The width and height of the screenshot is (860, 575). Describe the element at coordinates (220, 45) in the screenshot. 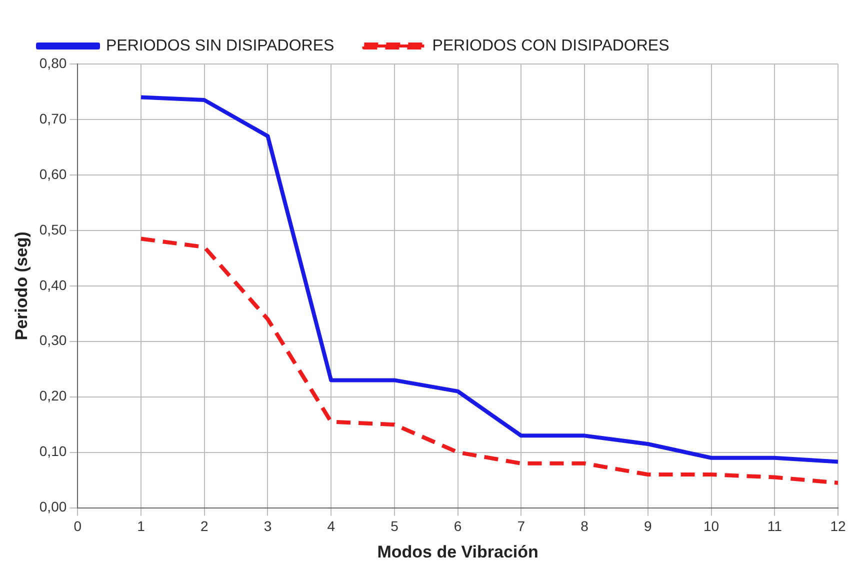

I see `legend-label: PERIODOS SIN DISIPADORES` at that location.